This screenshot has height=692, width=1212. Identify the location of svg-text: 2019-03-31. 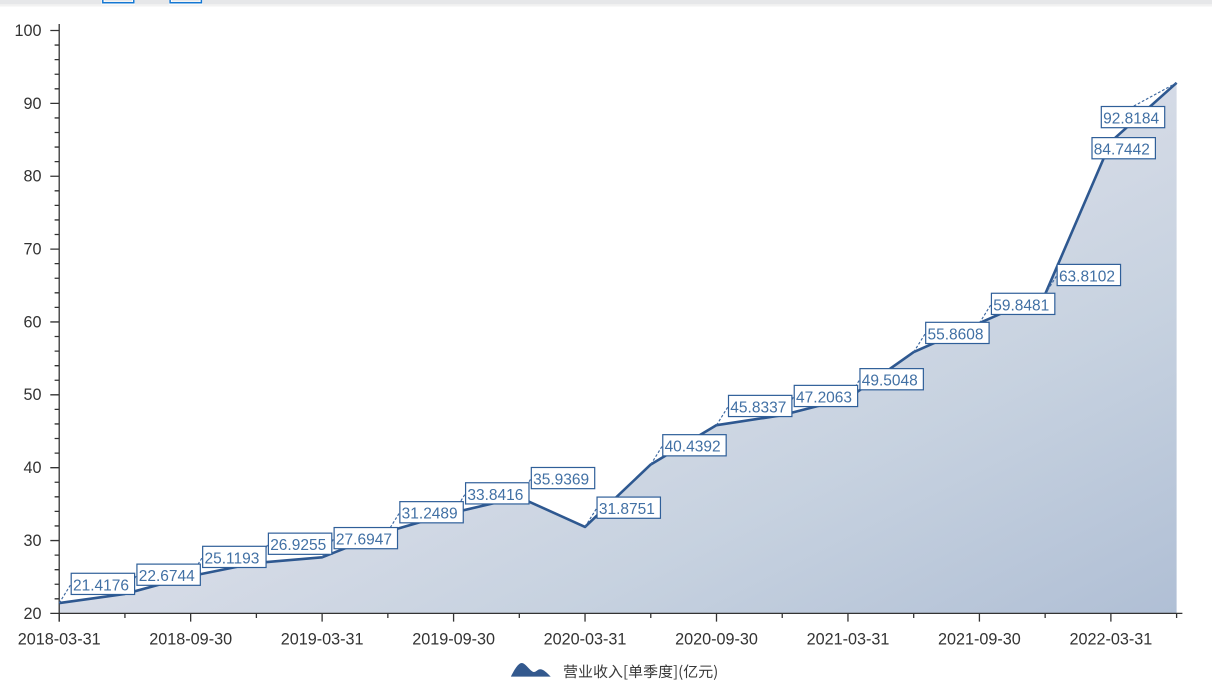
(322, 640).